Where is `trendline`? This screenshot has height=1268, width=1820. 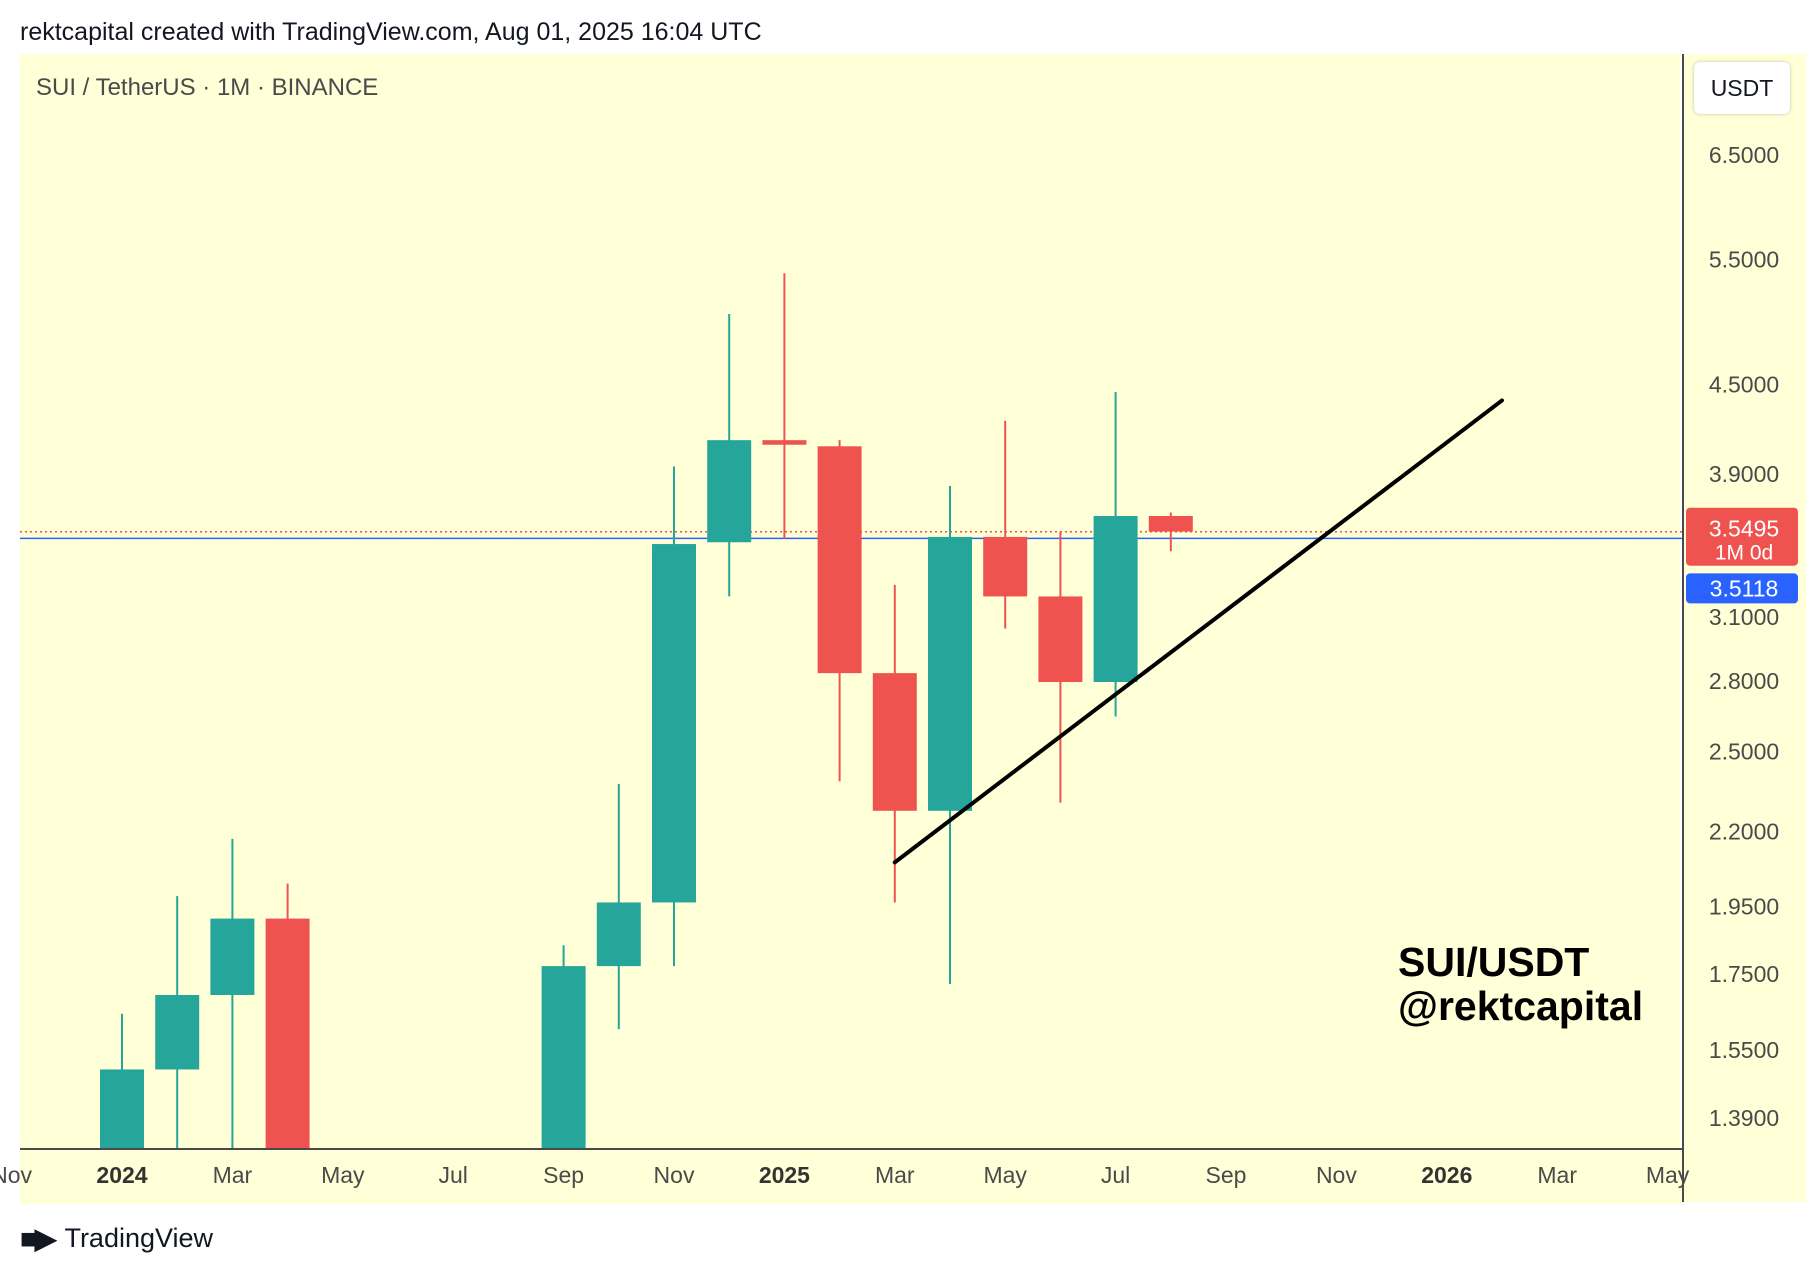 trendline is located at coordinates (1198, 631).